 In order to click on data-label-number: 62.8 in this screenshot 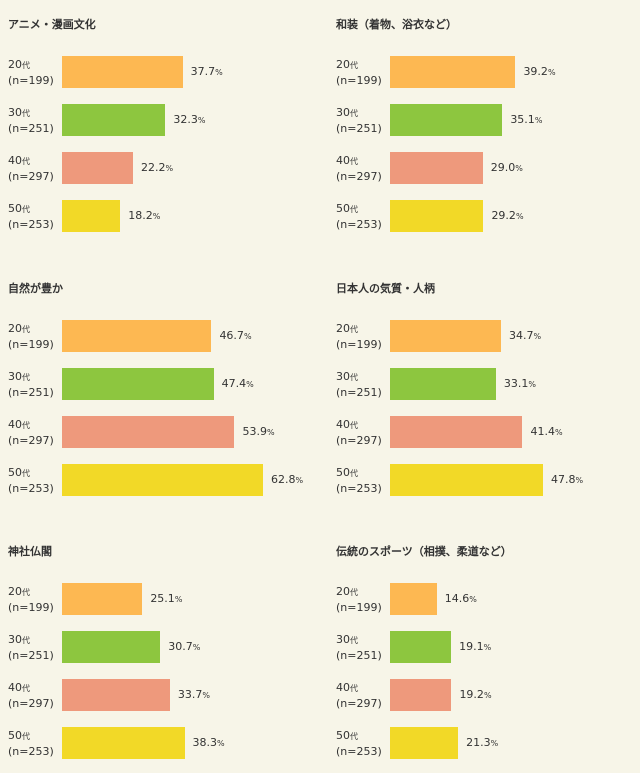, I will do `click(283, 479)`.